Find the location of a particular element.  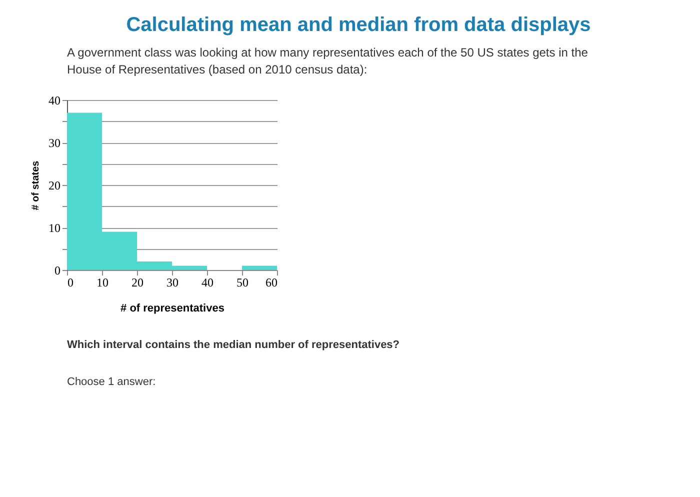

text: Calculating mean and median from data displays is located at coordinates (358, 25).